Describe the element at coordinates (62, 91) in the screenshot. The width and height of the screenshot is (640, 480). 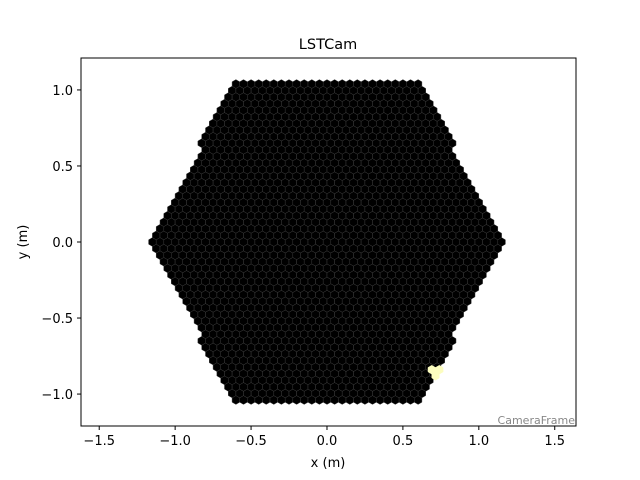
I see `y-tick-label: 1.0` at that location.